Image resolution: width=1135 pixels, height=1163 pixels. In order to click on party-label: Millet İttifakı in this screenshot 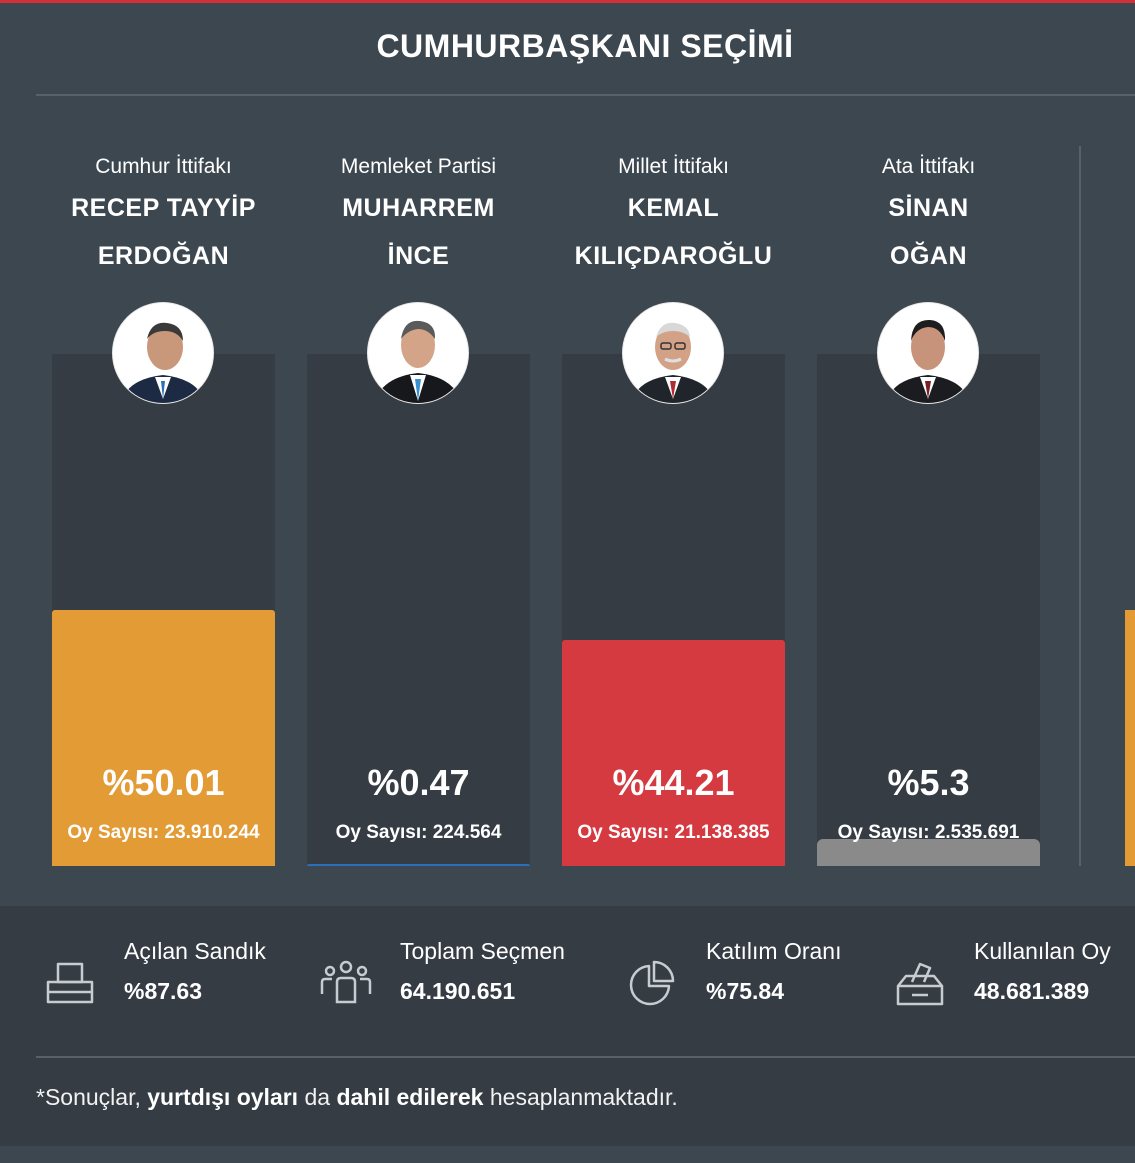, I will do `click(673, 166)`.